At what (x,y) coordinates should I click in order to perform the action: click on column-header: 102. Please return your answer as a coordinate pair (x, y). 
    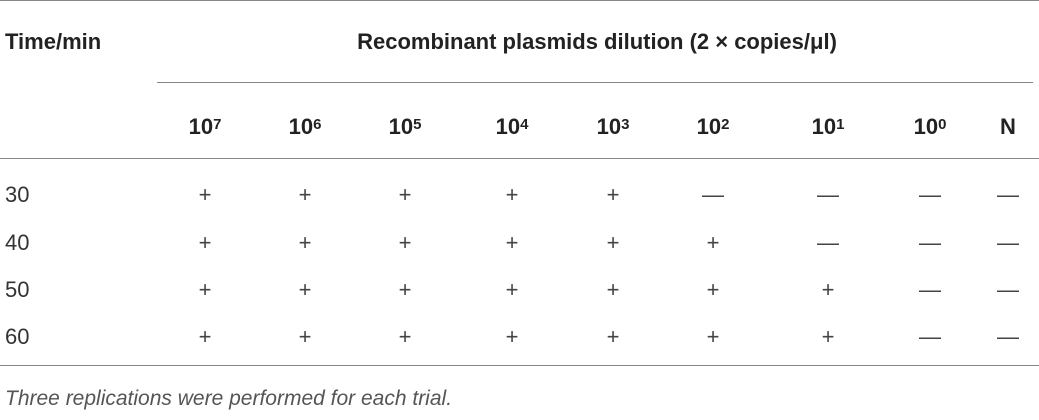
    Looking at the image, I should click on (713, 127).